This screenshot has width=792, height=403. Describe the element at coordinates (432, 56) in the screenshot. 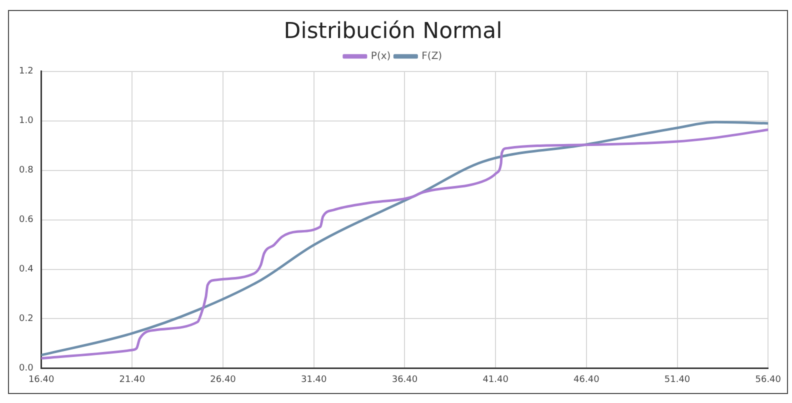

I see `legend-label: F(Z)` at that location.